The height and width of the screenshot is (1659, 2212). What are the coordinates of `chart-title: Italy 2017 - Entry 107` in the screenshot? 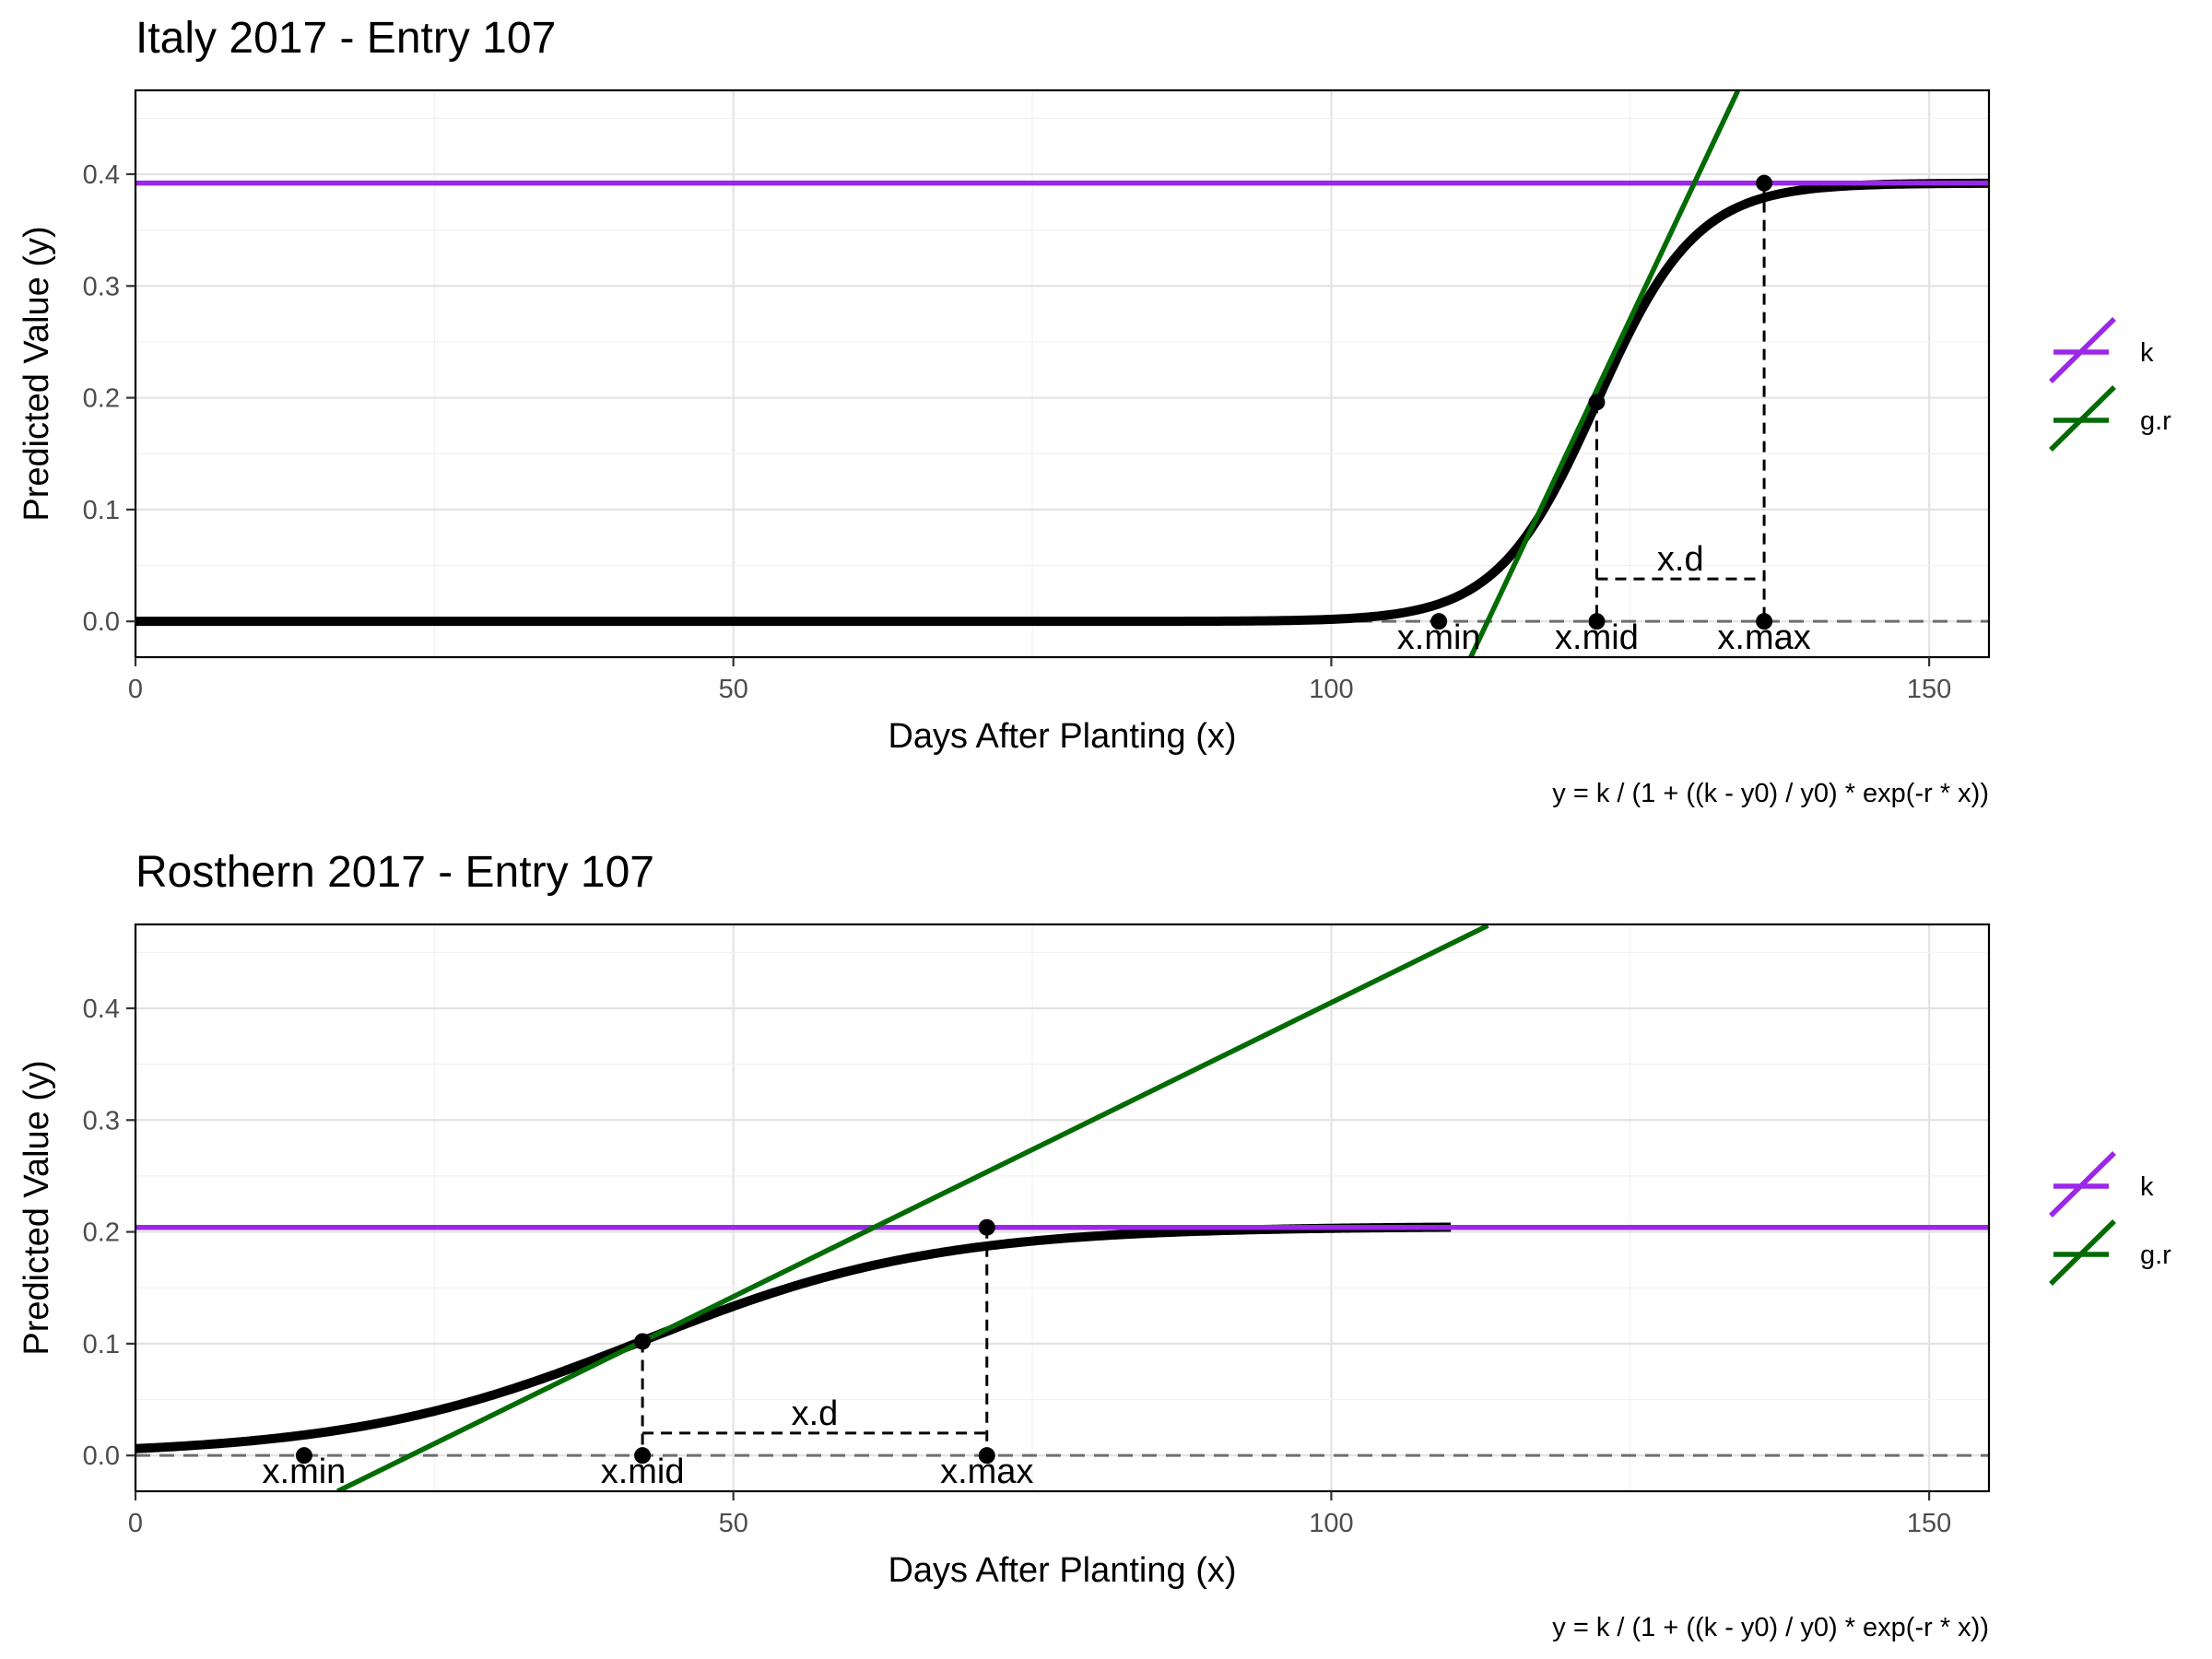 It's located at (345, 38).